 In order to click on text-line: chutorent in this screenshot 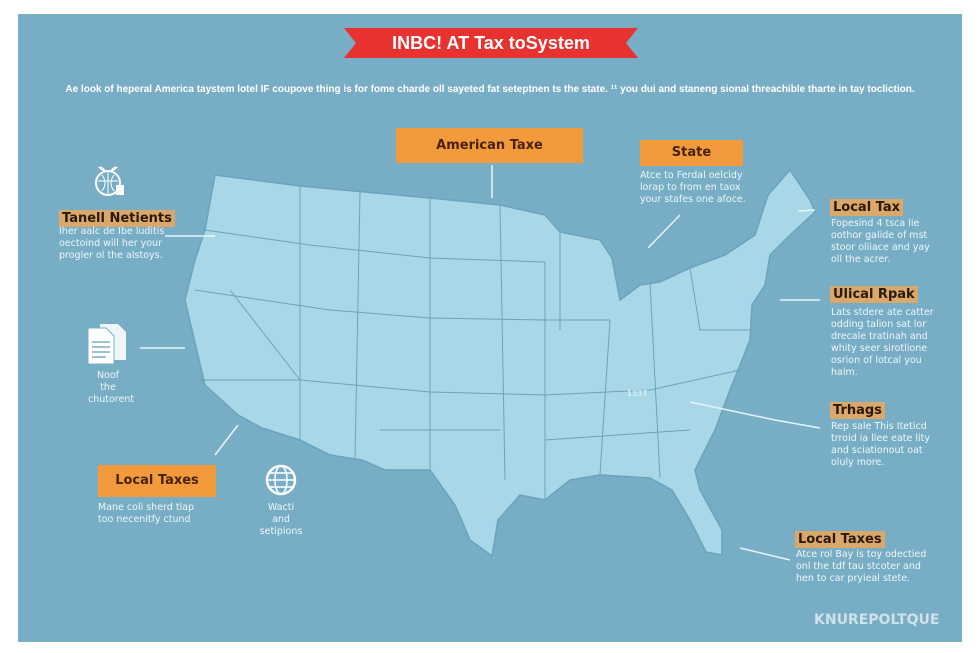, I will do `click(111, 399)`.